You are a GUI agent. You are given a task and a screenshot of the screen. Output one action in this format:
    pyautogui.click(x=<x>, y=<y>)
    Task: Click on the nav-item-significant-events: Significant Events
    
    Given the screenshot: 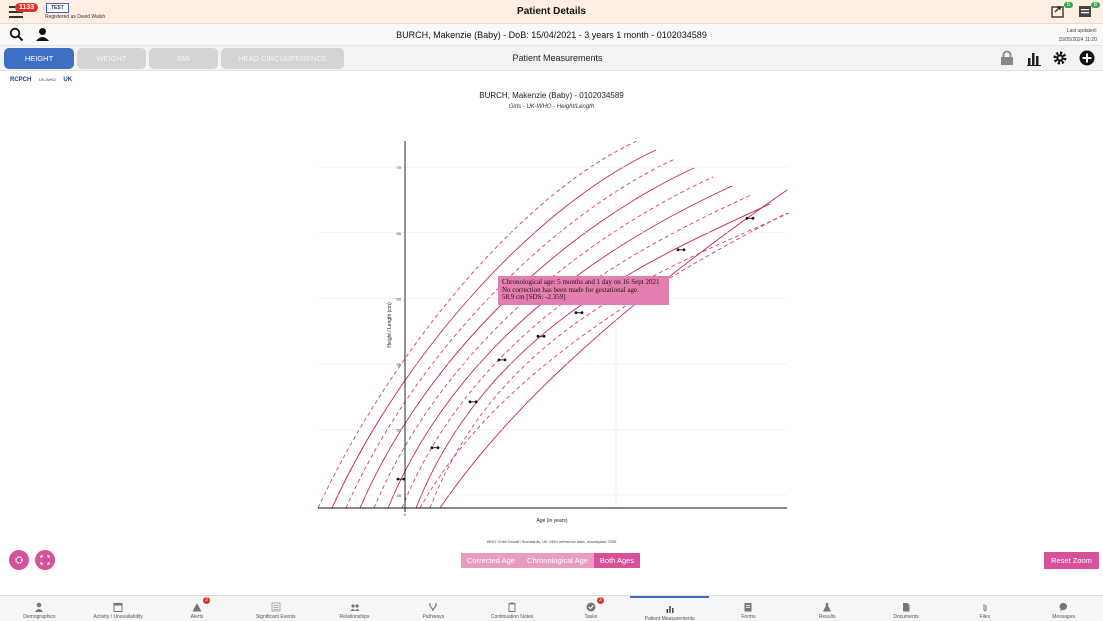 What is the action you would take?
    pyautogui.click(x=275, y=608)
    